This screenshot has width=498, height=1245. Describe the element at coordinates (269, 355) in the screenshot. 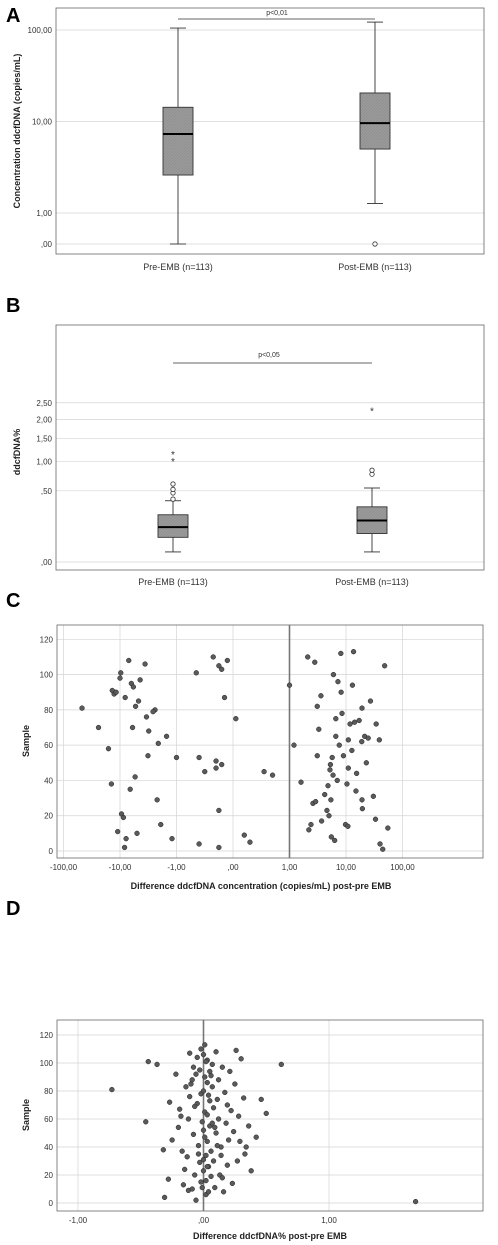

I see `chart-b-significance: p<0,05` at that location.